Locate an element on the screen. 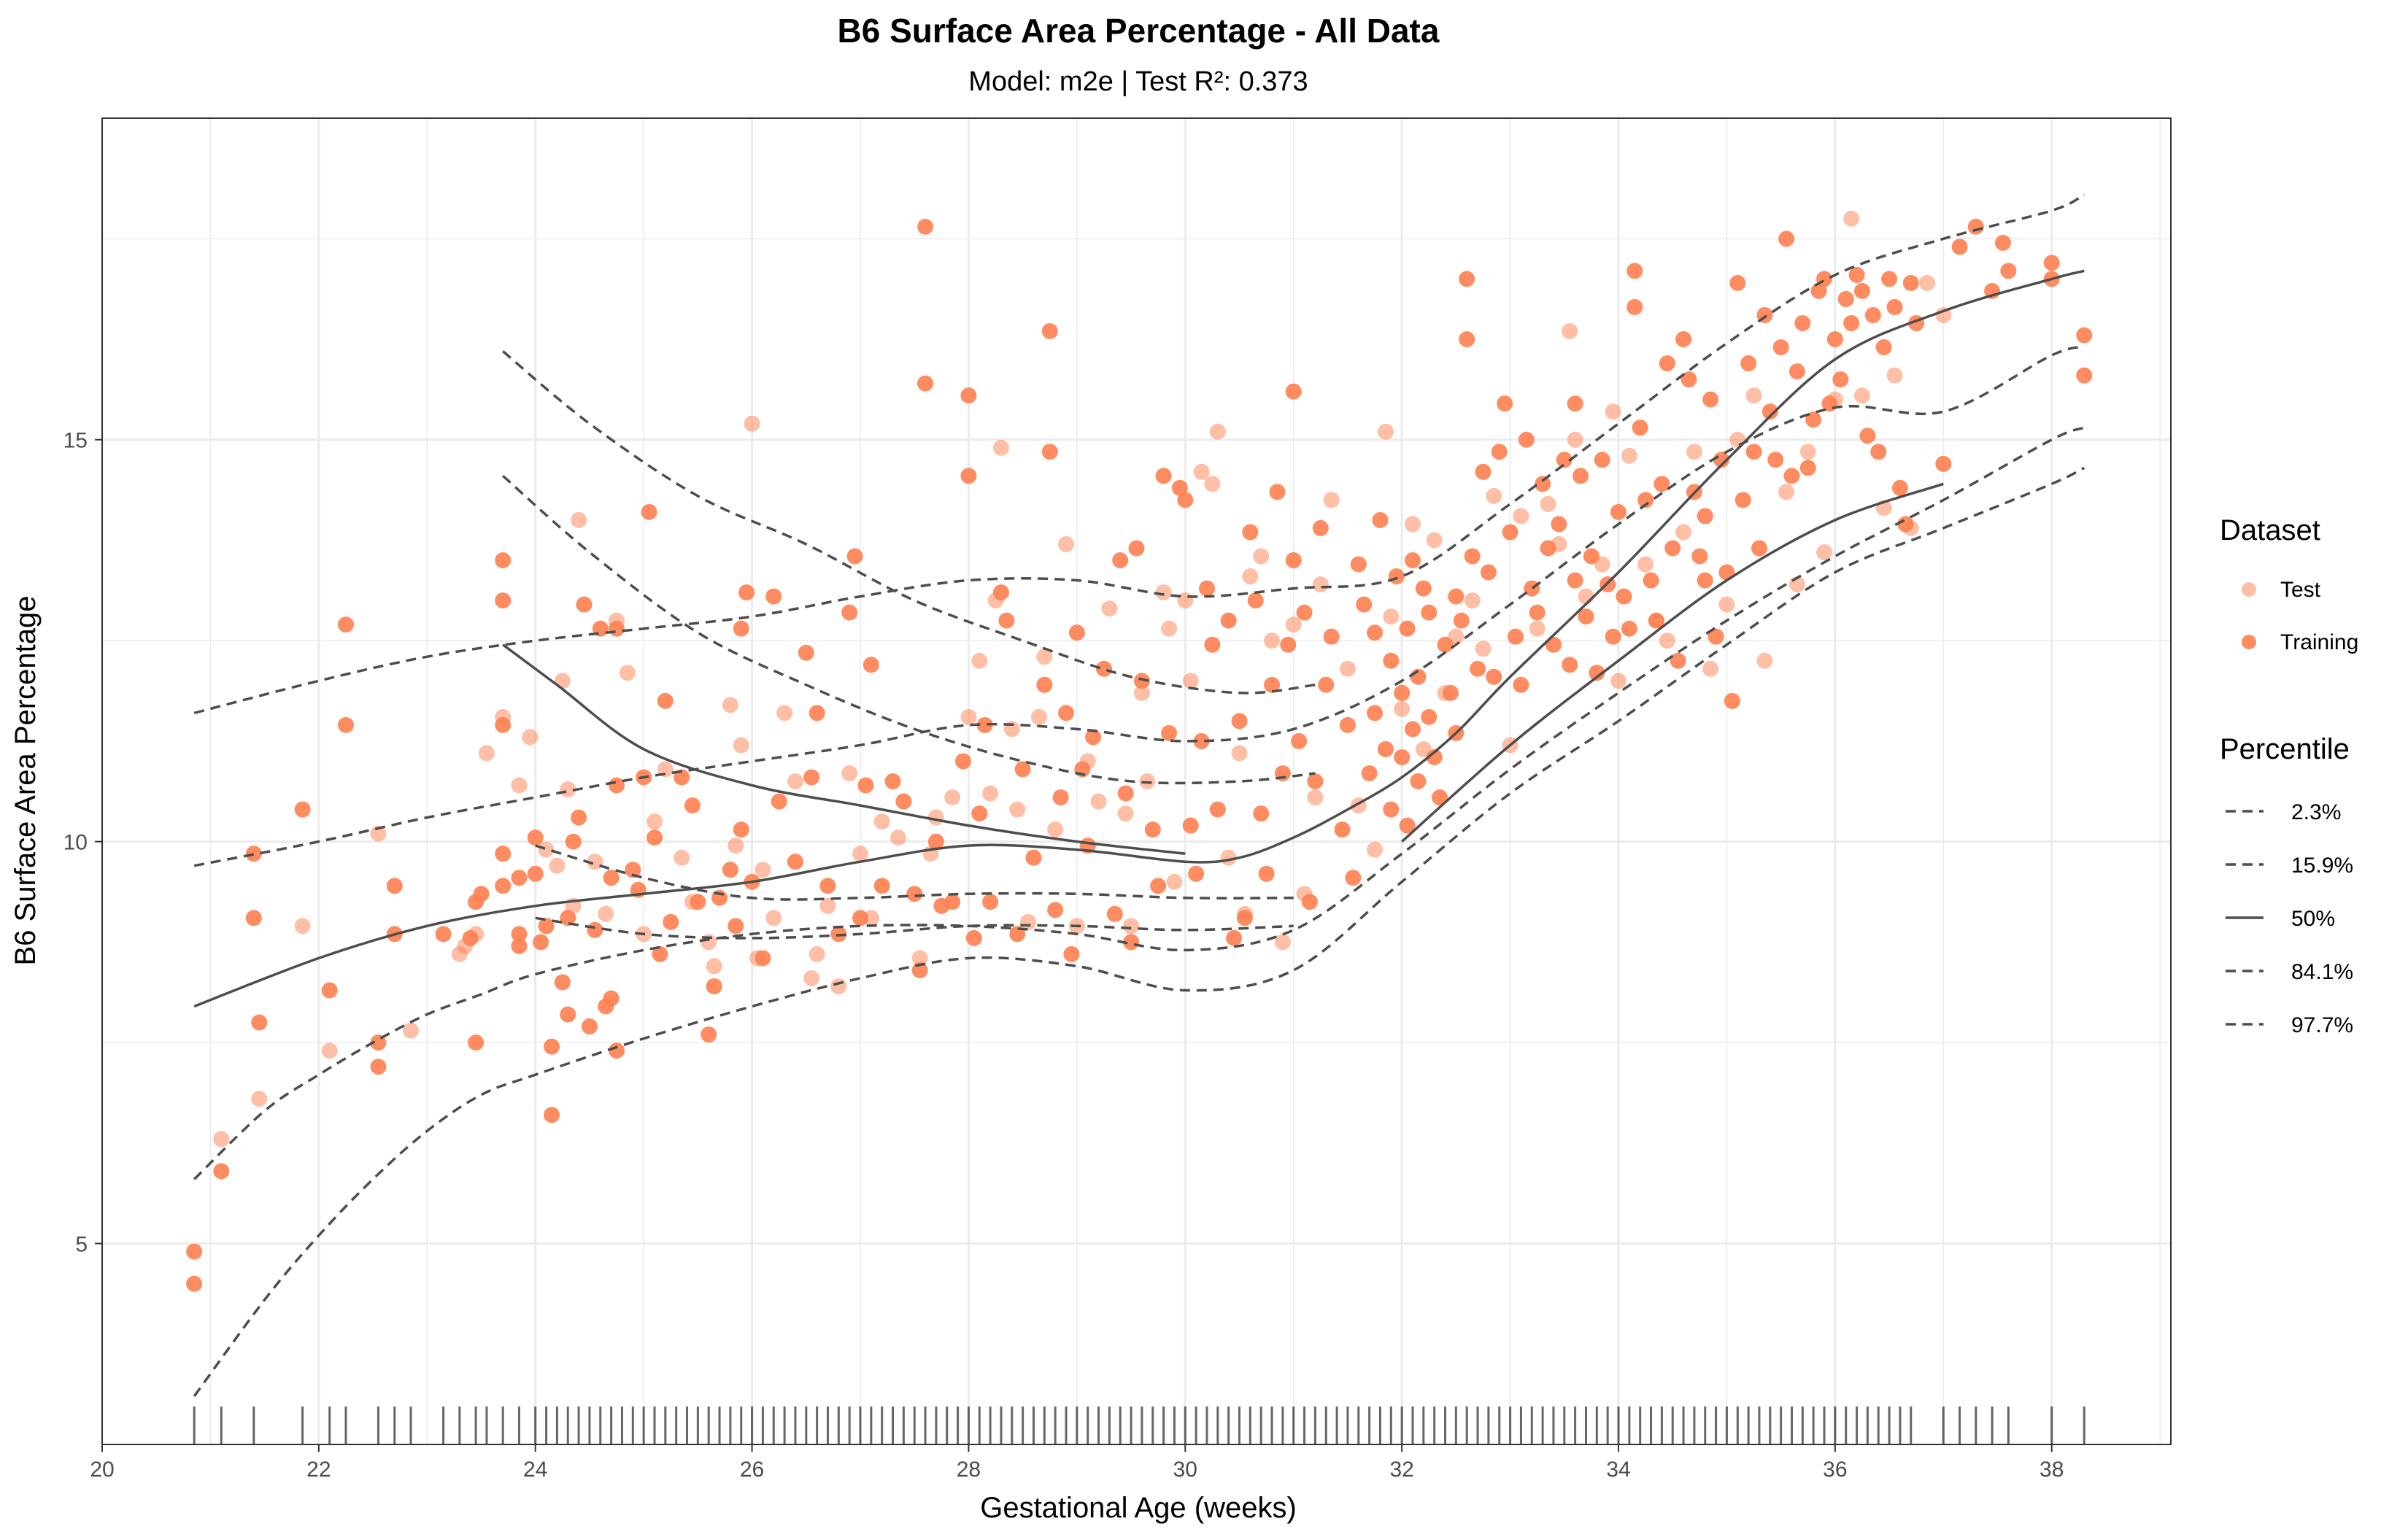 This screenshot has width=2408, height=1532. chart-title: B6 Surface Area Percentage - All Data is located at coordinates (1139, 31).